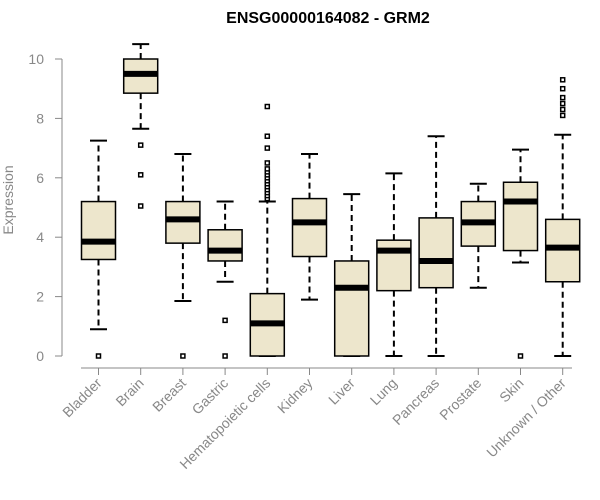 Image resolution: width=600 pixels, height=500 pixels. I want to click on x-tick-label: Bladder, so click(82, 398).